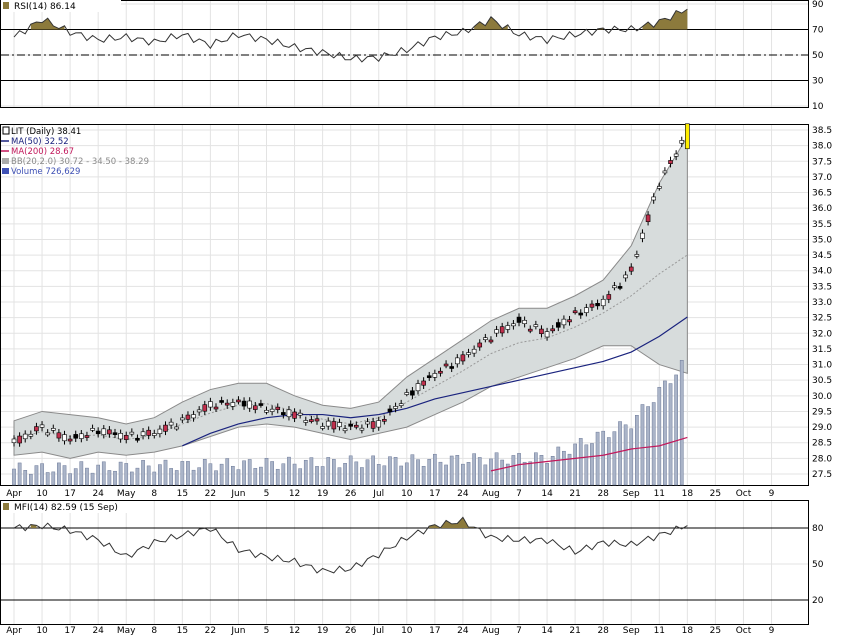 The image size is (841, 640). Describe the element at coordinates (822, 287) in the screenshot. I see `price-axis-label: 33.5` at that location.